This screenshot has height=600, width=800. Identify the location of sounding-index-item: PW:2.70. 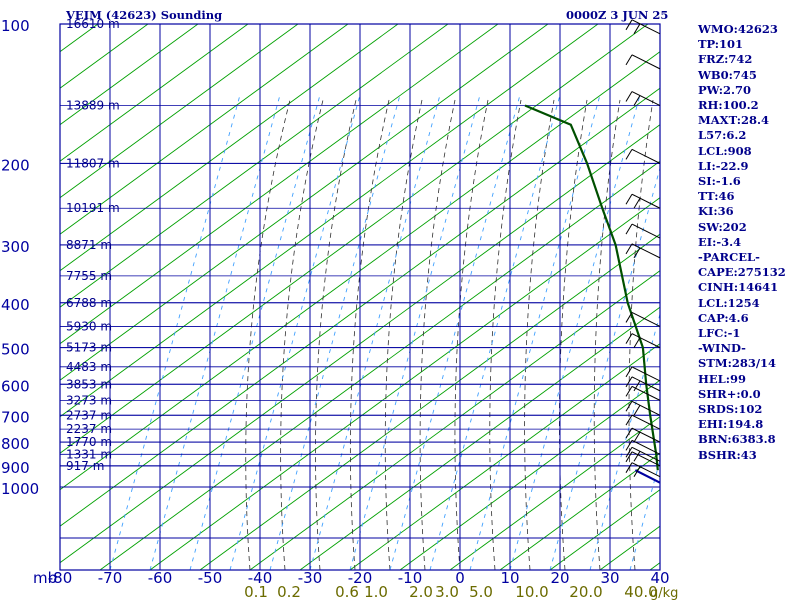
(725, 89).